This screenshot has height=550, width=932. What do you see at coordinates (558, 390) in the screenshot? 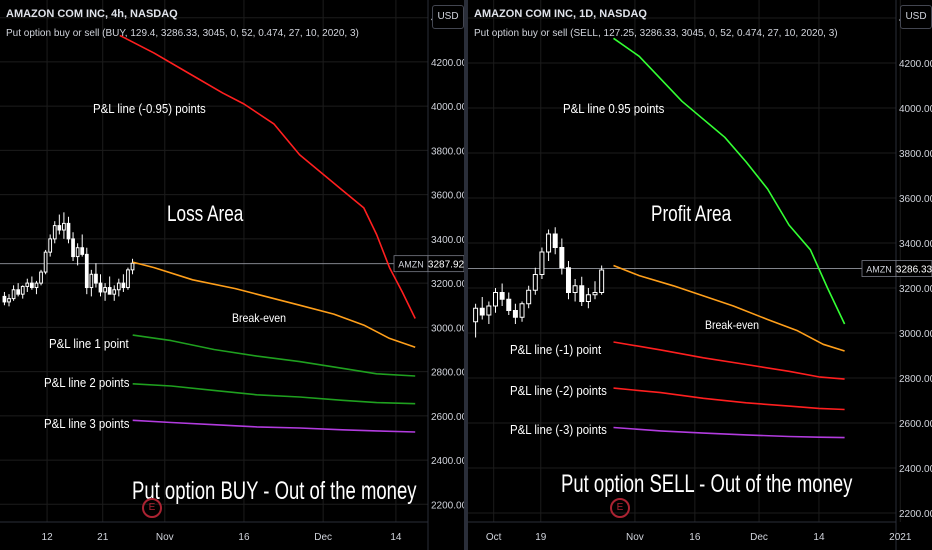
I see `chart-annotation: P&L line (-2) points` at bounding box center [558, 390].